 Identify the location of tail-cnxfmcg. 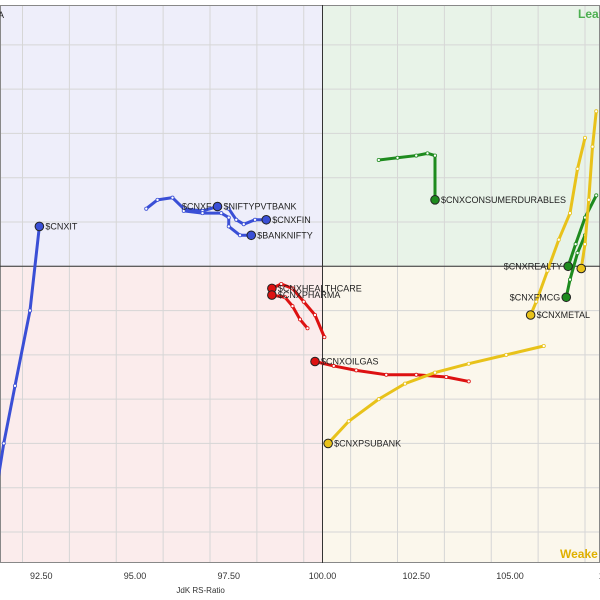
(575, 266).